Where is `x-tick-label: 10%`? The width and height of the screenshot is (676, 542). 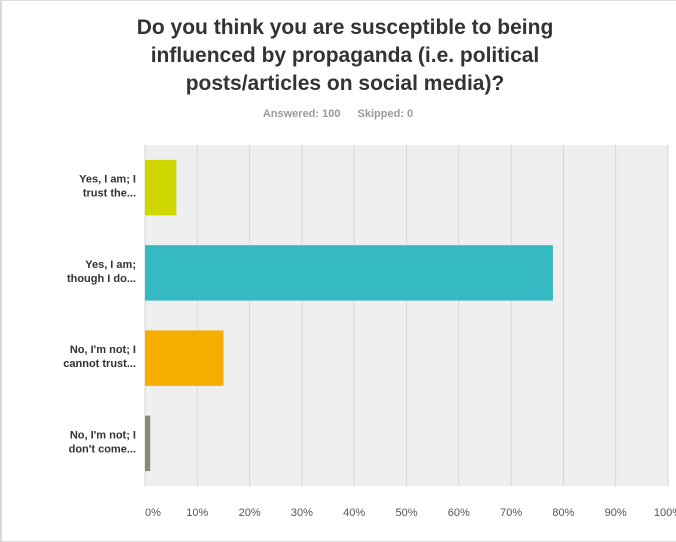
x-tick-label: 10% is located at coordinates (197, 513).